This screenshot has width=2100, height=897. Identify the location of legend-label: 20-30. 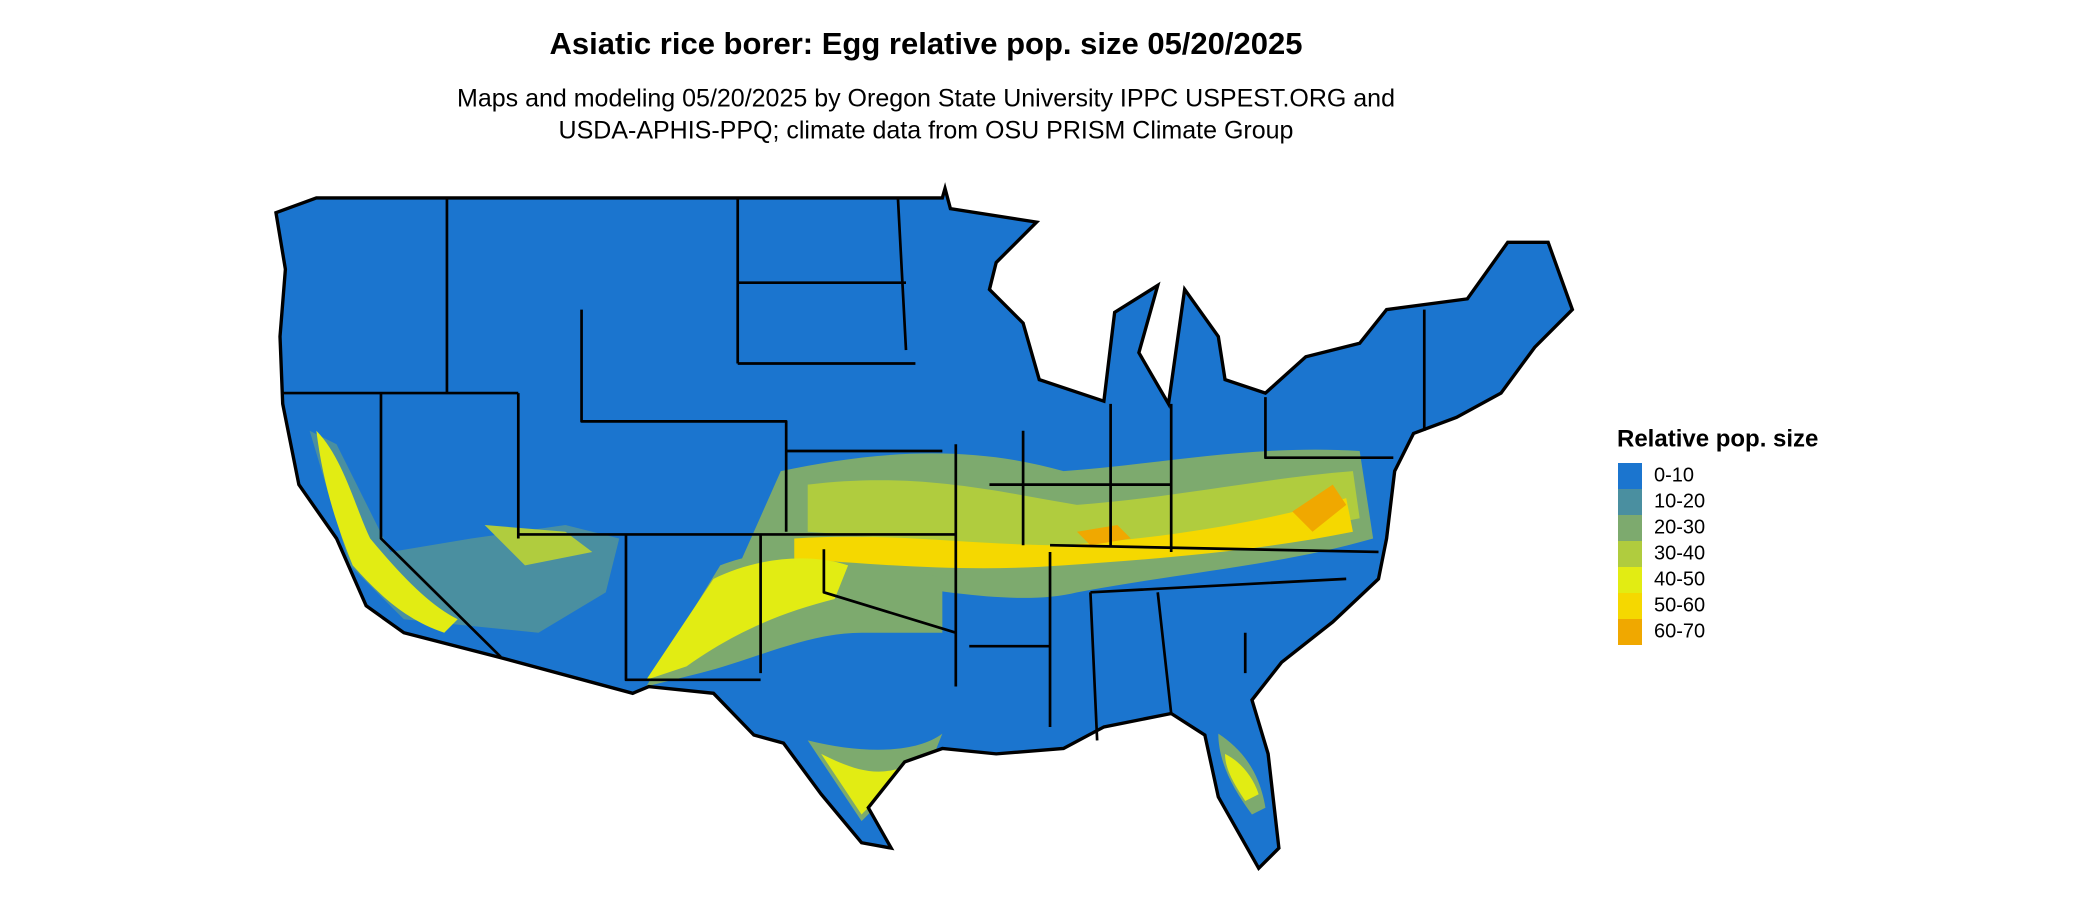
(1679, 527).